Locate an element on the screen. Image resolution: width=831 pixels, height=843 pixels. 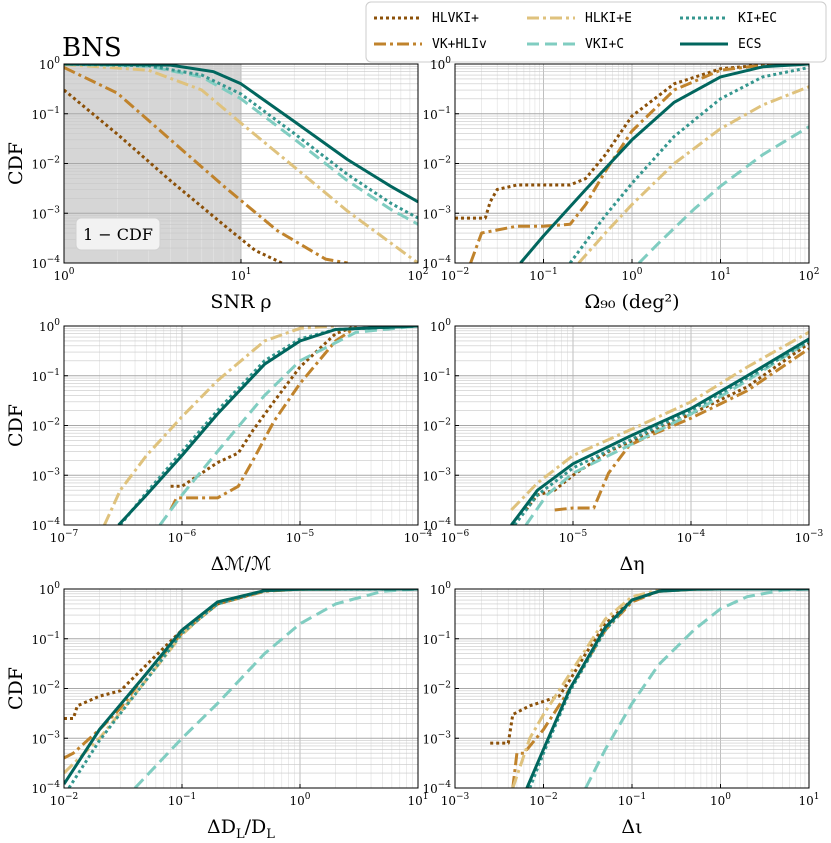
x-tick-label: 10⁻⁶ is located at coordinates (455, 537).